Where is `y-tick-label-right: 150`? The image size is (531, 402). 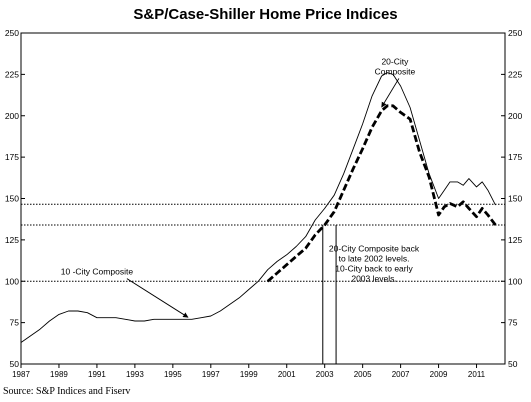 y-tick-label-right: 150 is located at coordinates (515, 199).